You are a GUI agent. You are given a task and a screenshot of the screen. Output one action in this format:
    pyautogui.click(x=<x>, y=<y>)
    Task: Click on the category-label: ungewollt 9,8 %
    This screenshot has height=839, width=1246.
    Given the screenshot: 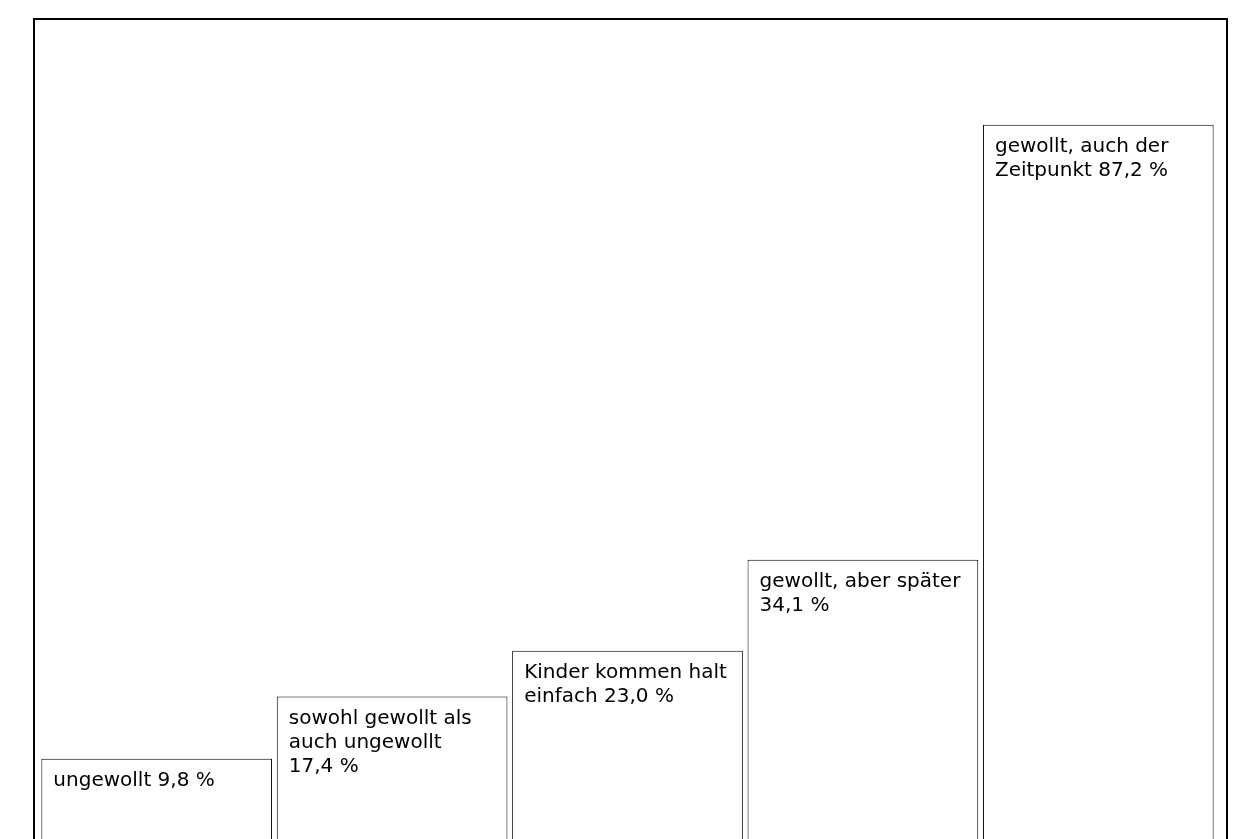 What is the action you would take?
    pyautogui.click(x=134, y=778)
    